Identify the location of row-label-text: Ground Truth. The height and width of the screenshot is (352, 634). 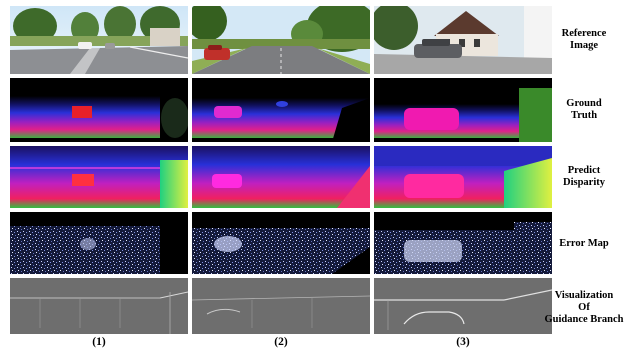
(584, 109).